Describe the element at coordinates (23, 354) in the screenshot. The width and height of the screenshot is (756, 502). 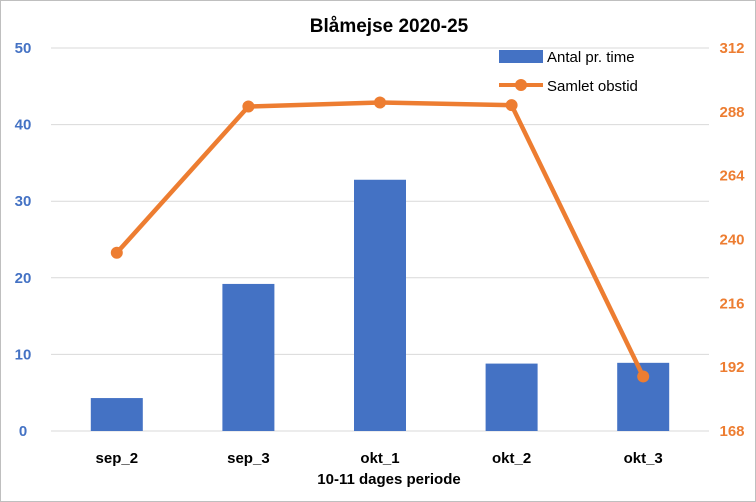
I see `left-tick-label: 10` at that location.